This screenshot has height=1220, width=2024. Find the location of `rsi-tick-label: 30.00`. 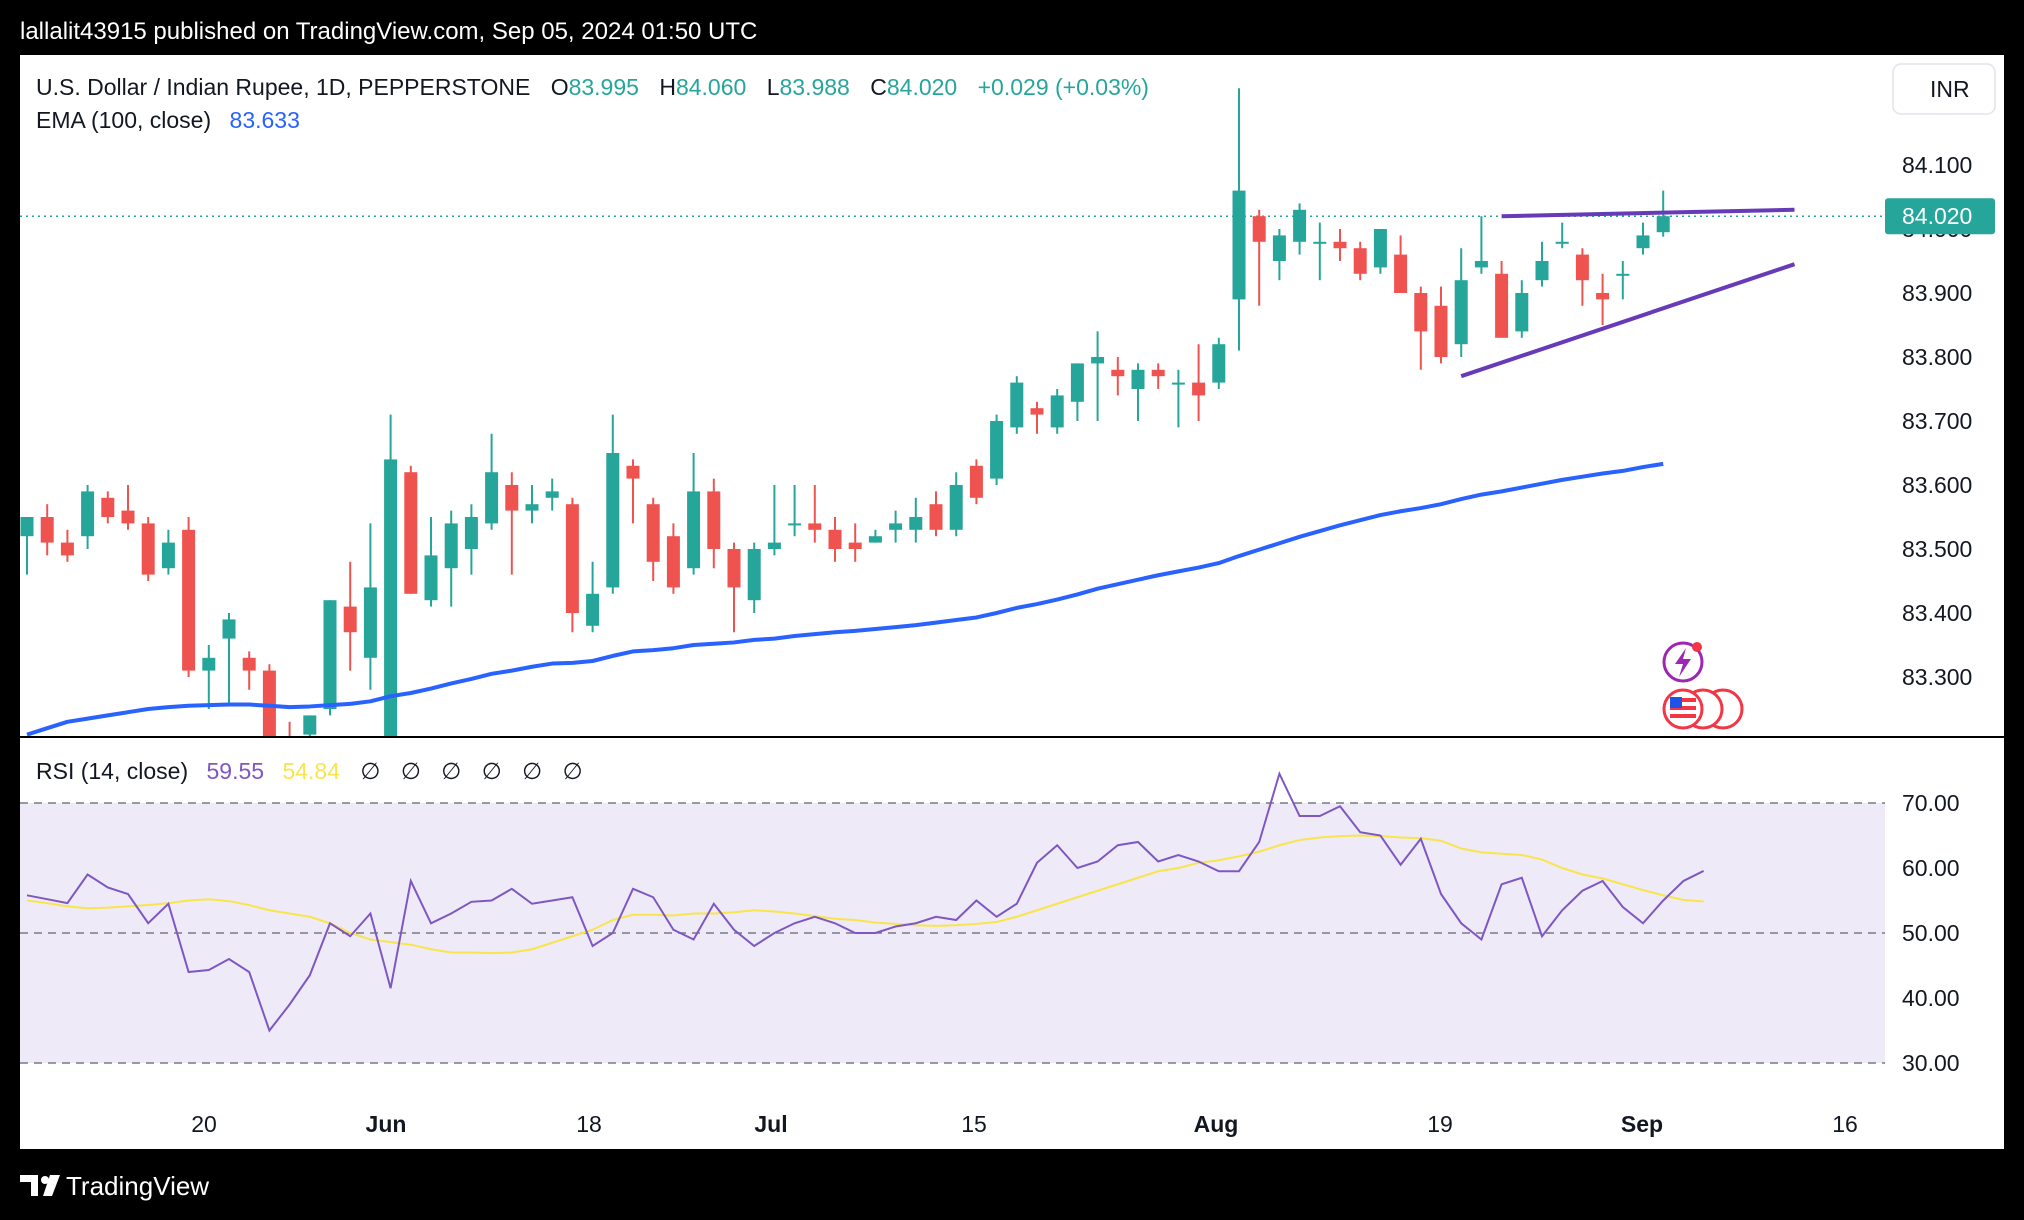

rsi-tick-label: 30.00 is located at coordinates (1931, 1063).